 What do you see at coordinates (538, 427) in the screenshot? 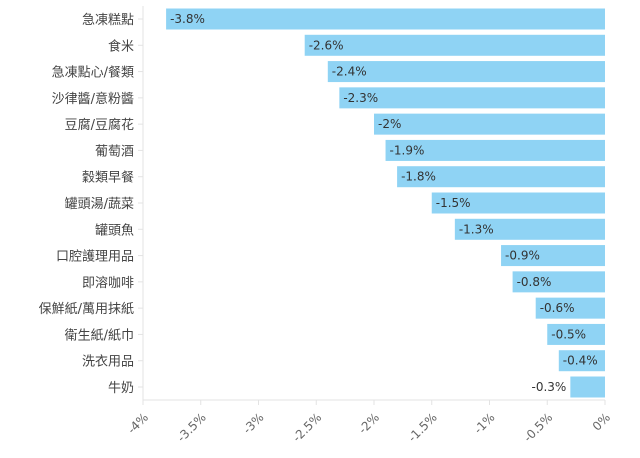
I see `x-tick-label: -0.5%` at bounding box center [538, 427].